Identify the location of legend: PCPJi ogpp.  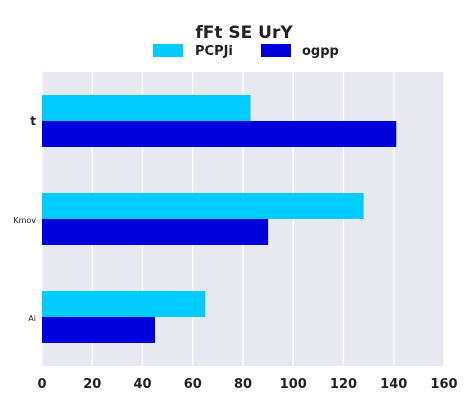
(246, 51).